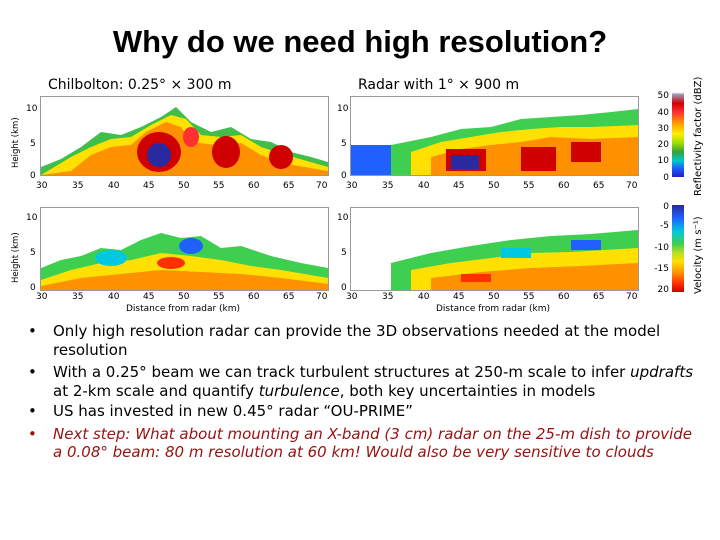 This screenshot has height=540, width=720. Describe the element at coordinates (666, 178) in the screenshot. I see `reflectivity-tick: 0` at that location.